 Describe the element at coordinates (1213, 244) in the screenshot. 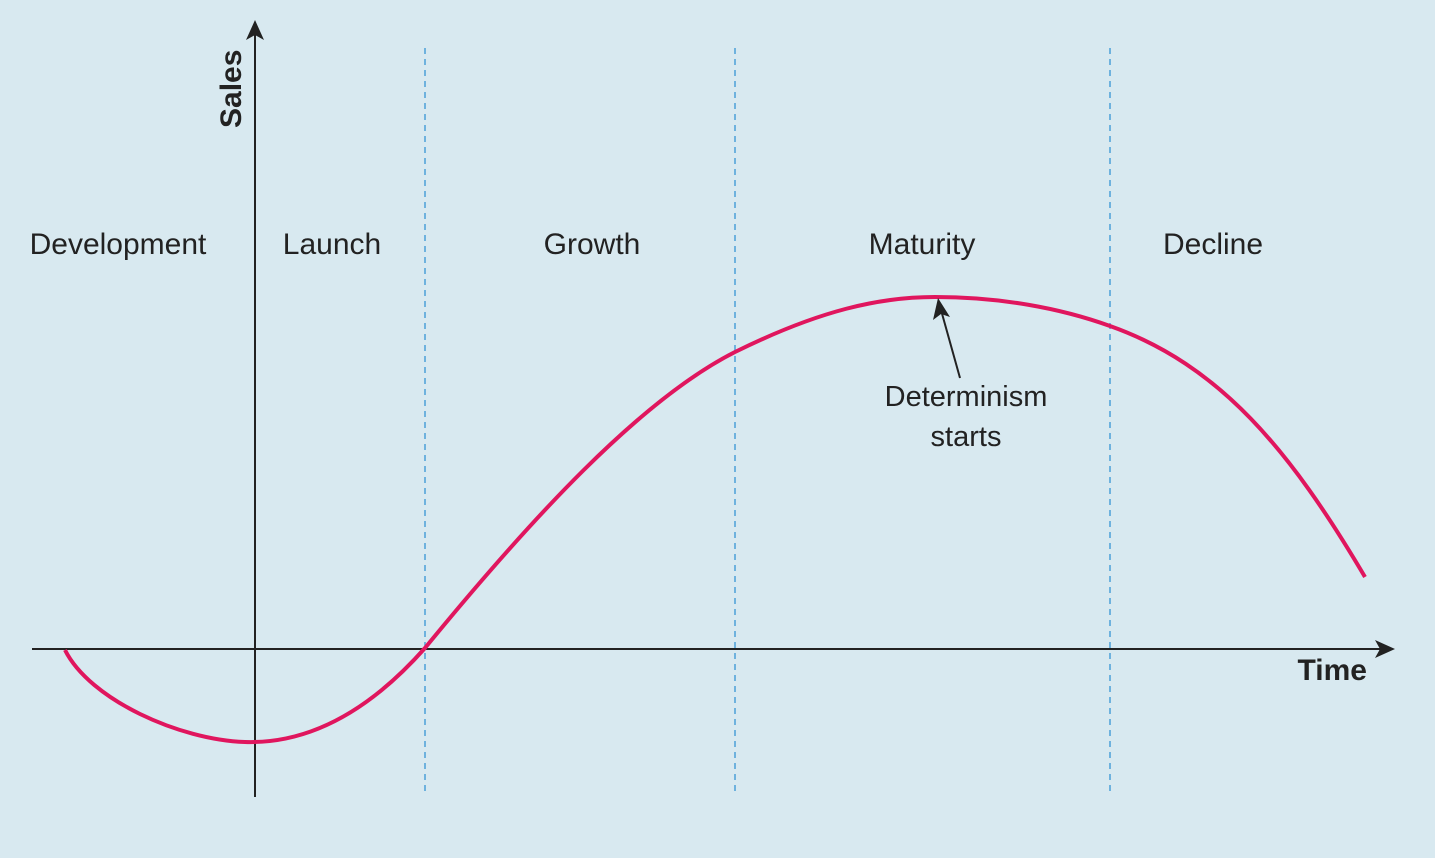

I see `stage-label: Decline` at that location.